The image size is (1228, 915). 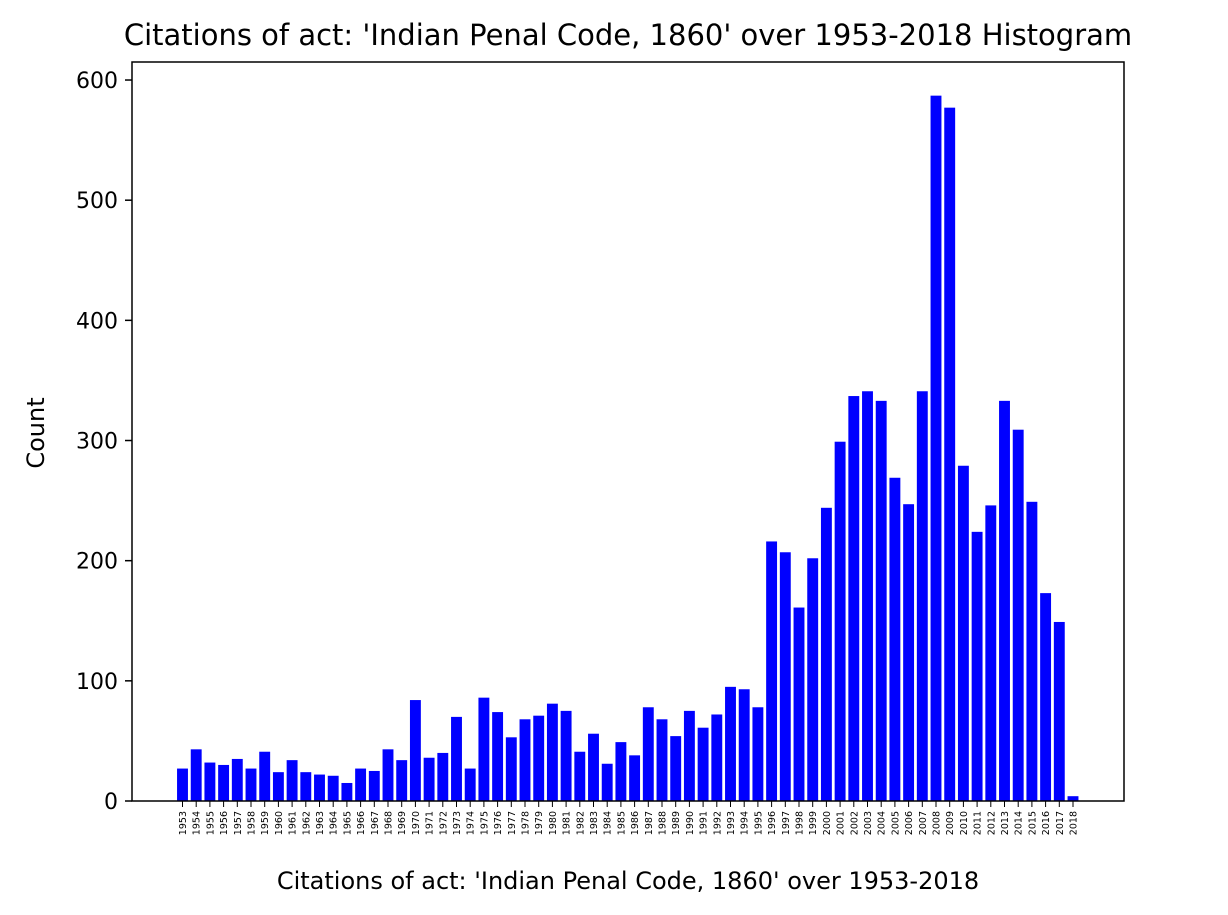 I want to click on bar-1984, so click(x=607, y=782).